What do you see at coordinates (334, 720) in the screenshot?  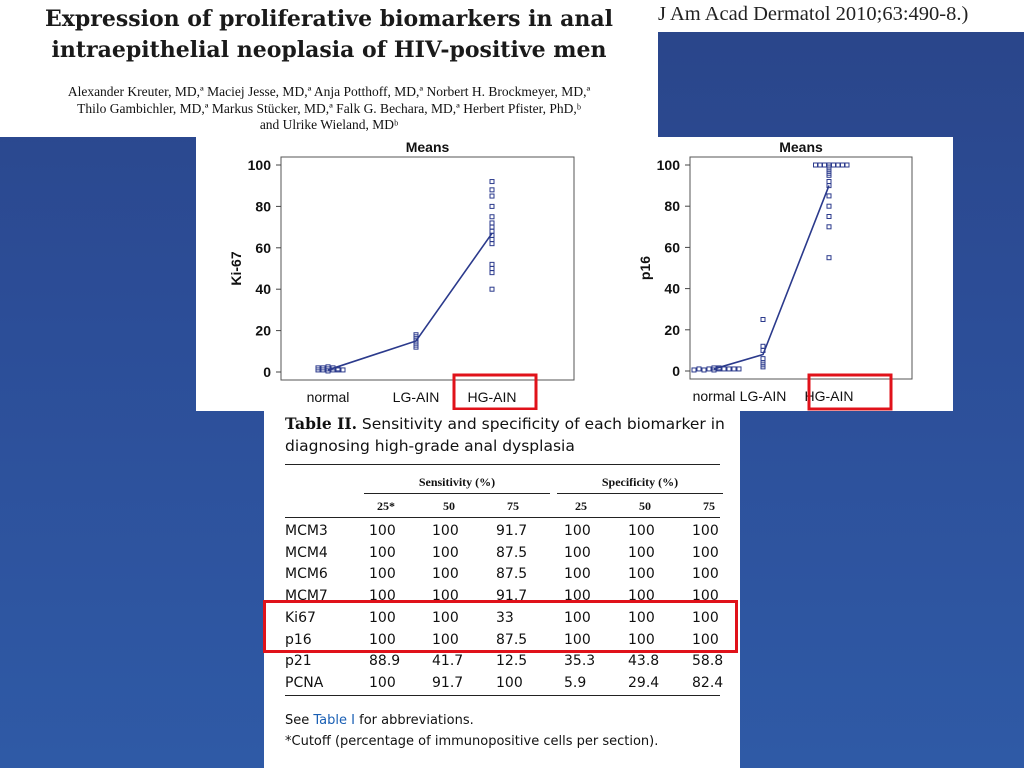 I see `table-i-link: Table I` at bounding box center [334, 720].